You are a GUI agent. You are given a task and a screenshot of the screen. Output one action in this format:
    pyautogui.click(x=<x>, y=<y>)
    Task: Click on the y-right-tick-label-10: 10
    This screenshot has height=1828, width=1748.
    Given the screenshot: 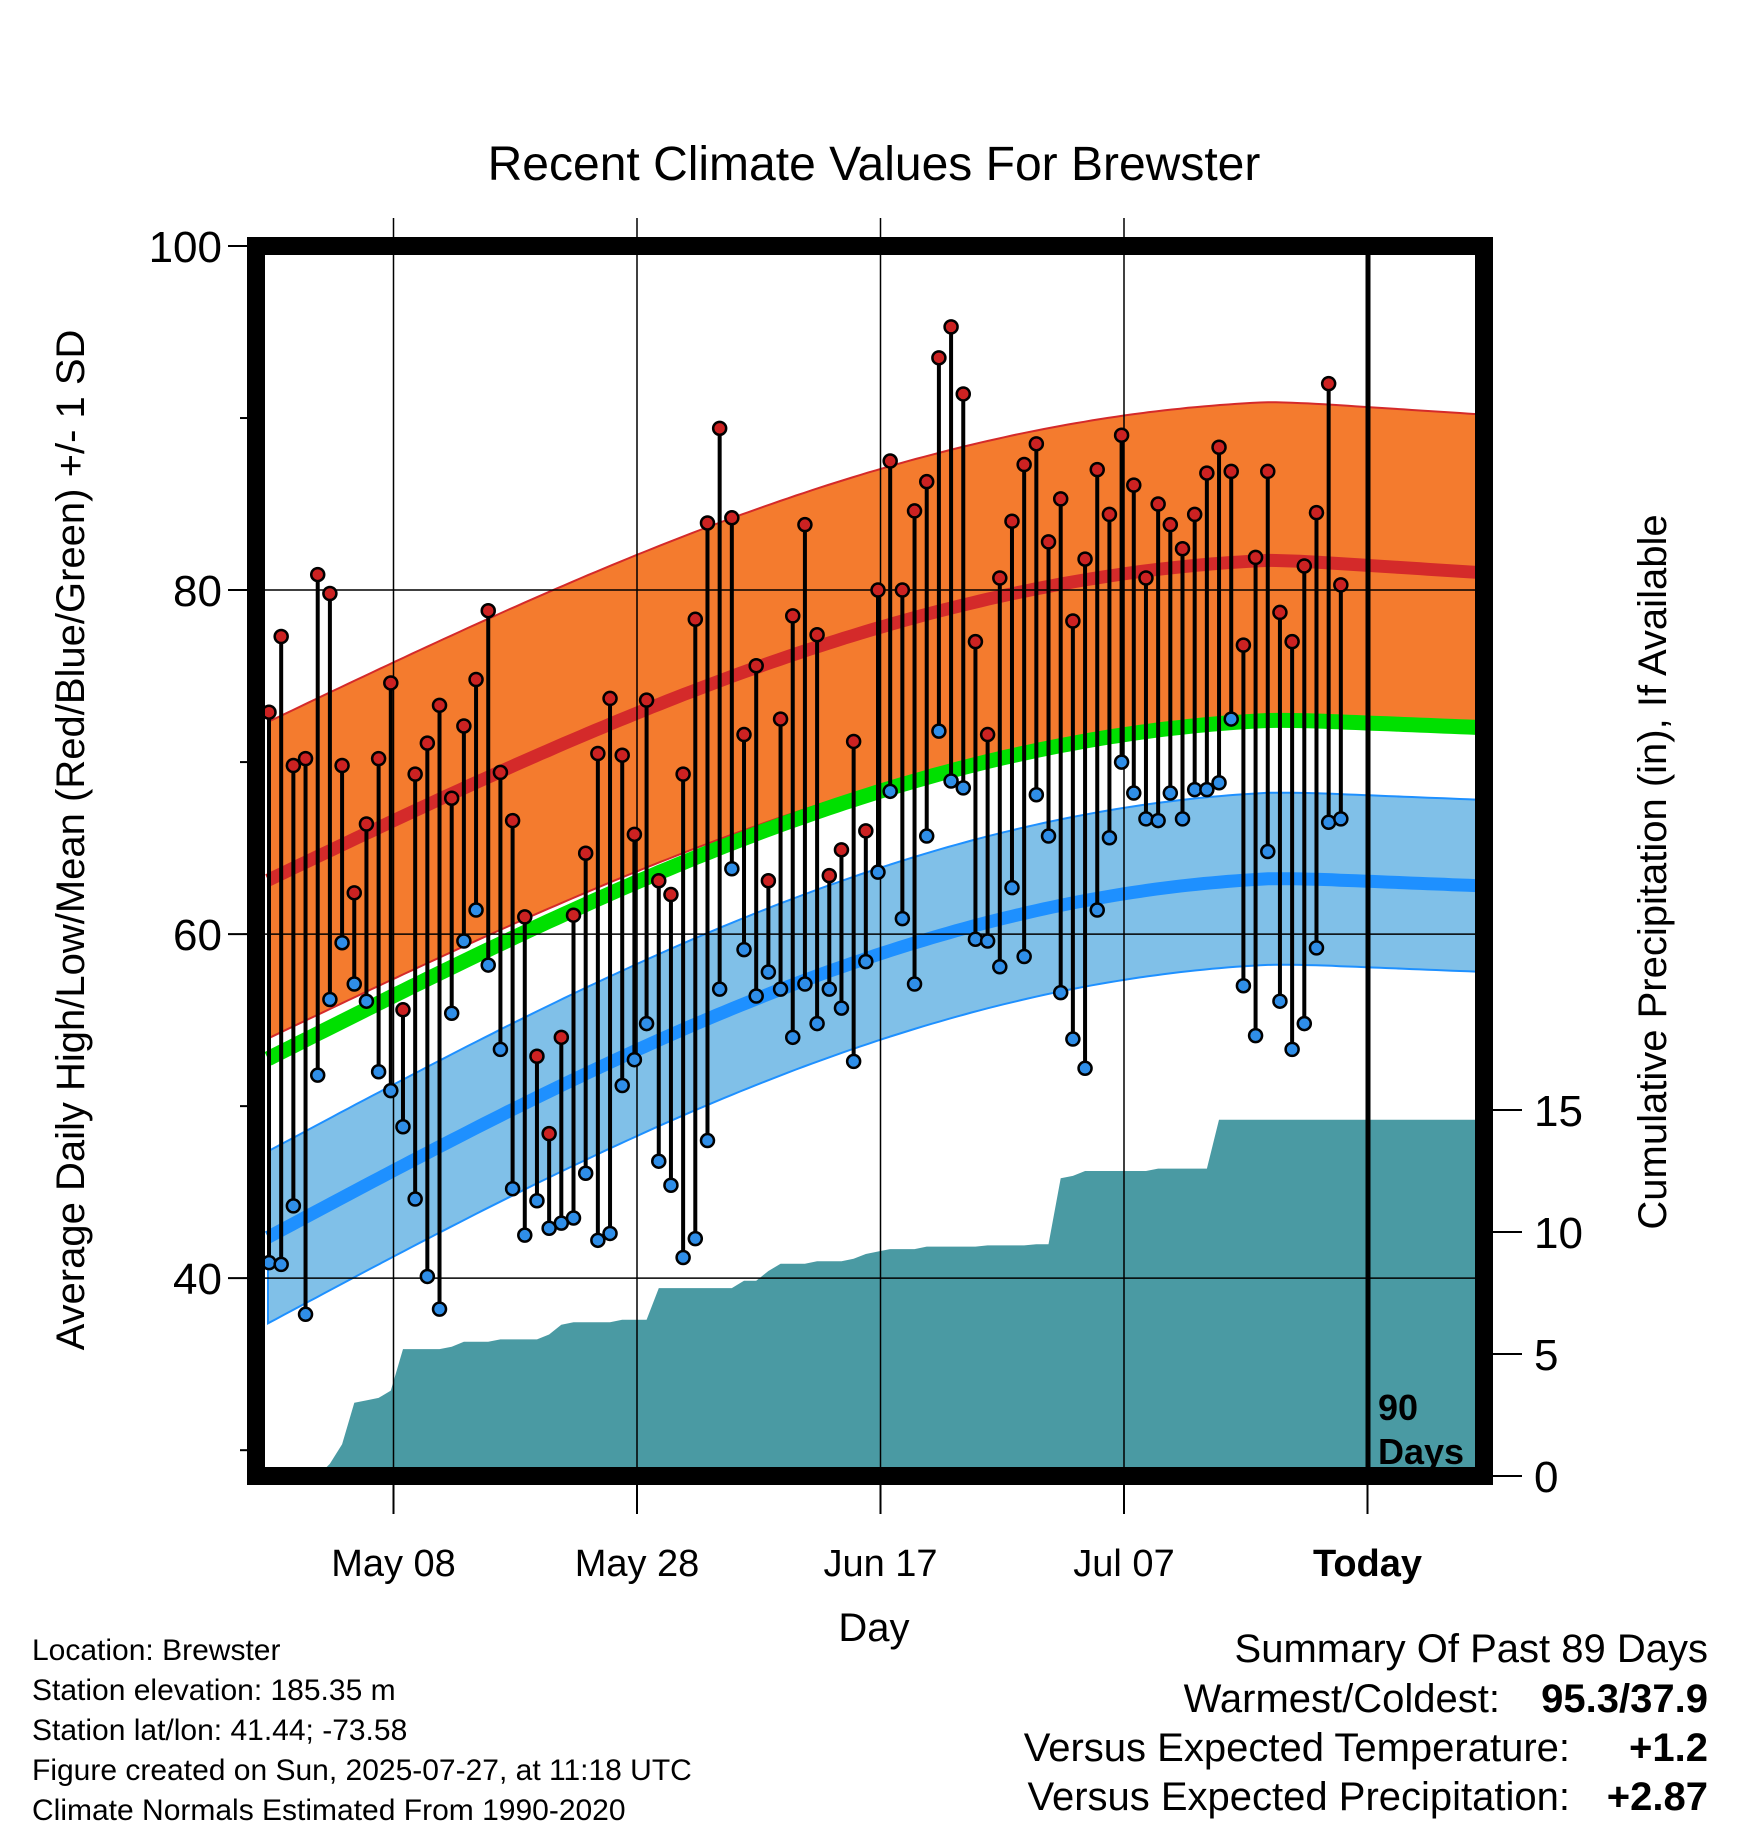 What is the action you would take?
    pyautogui.click(x=1558, y=1233)
    